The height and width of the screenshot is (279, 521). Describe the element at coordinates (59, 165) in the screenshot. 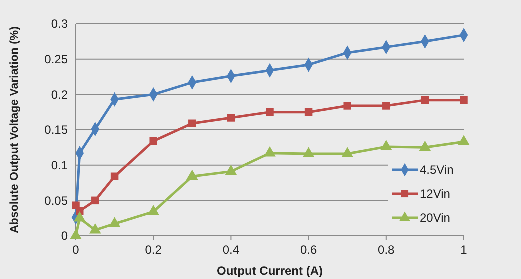

I see `y-tick-label: 0.1` at that location.